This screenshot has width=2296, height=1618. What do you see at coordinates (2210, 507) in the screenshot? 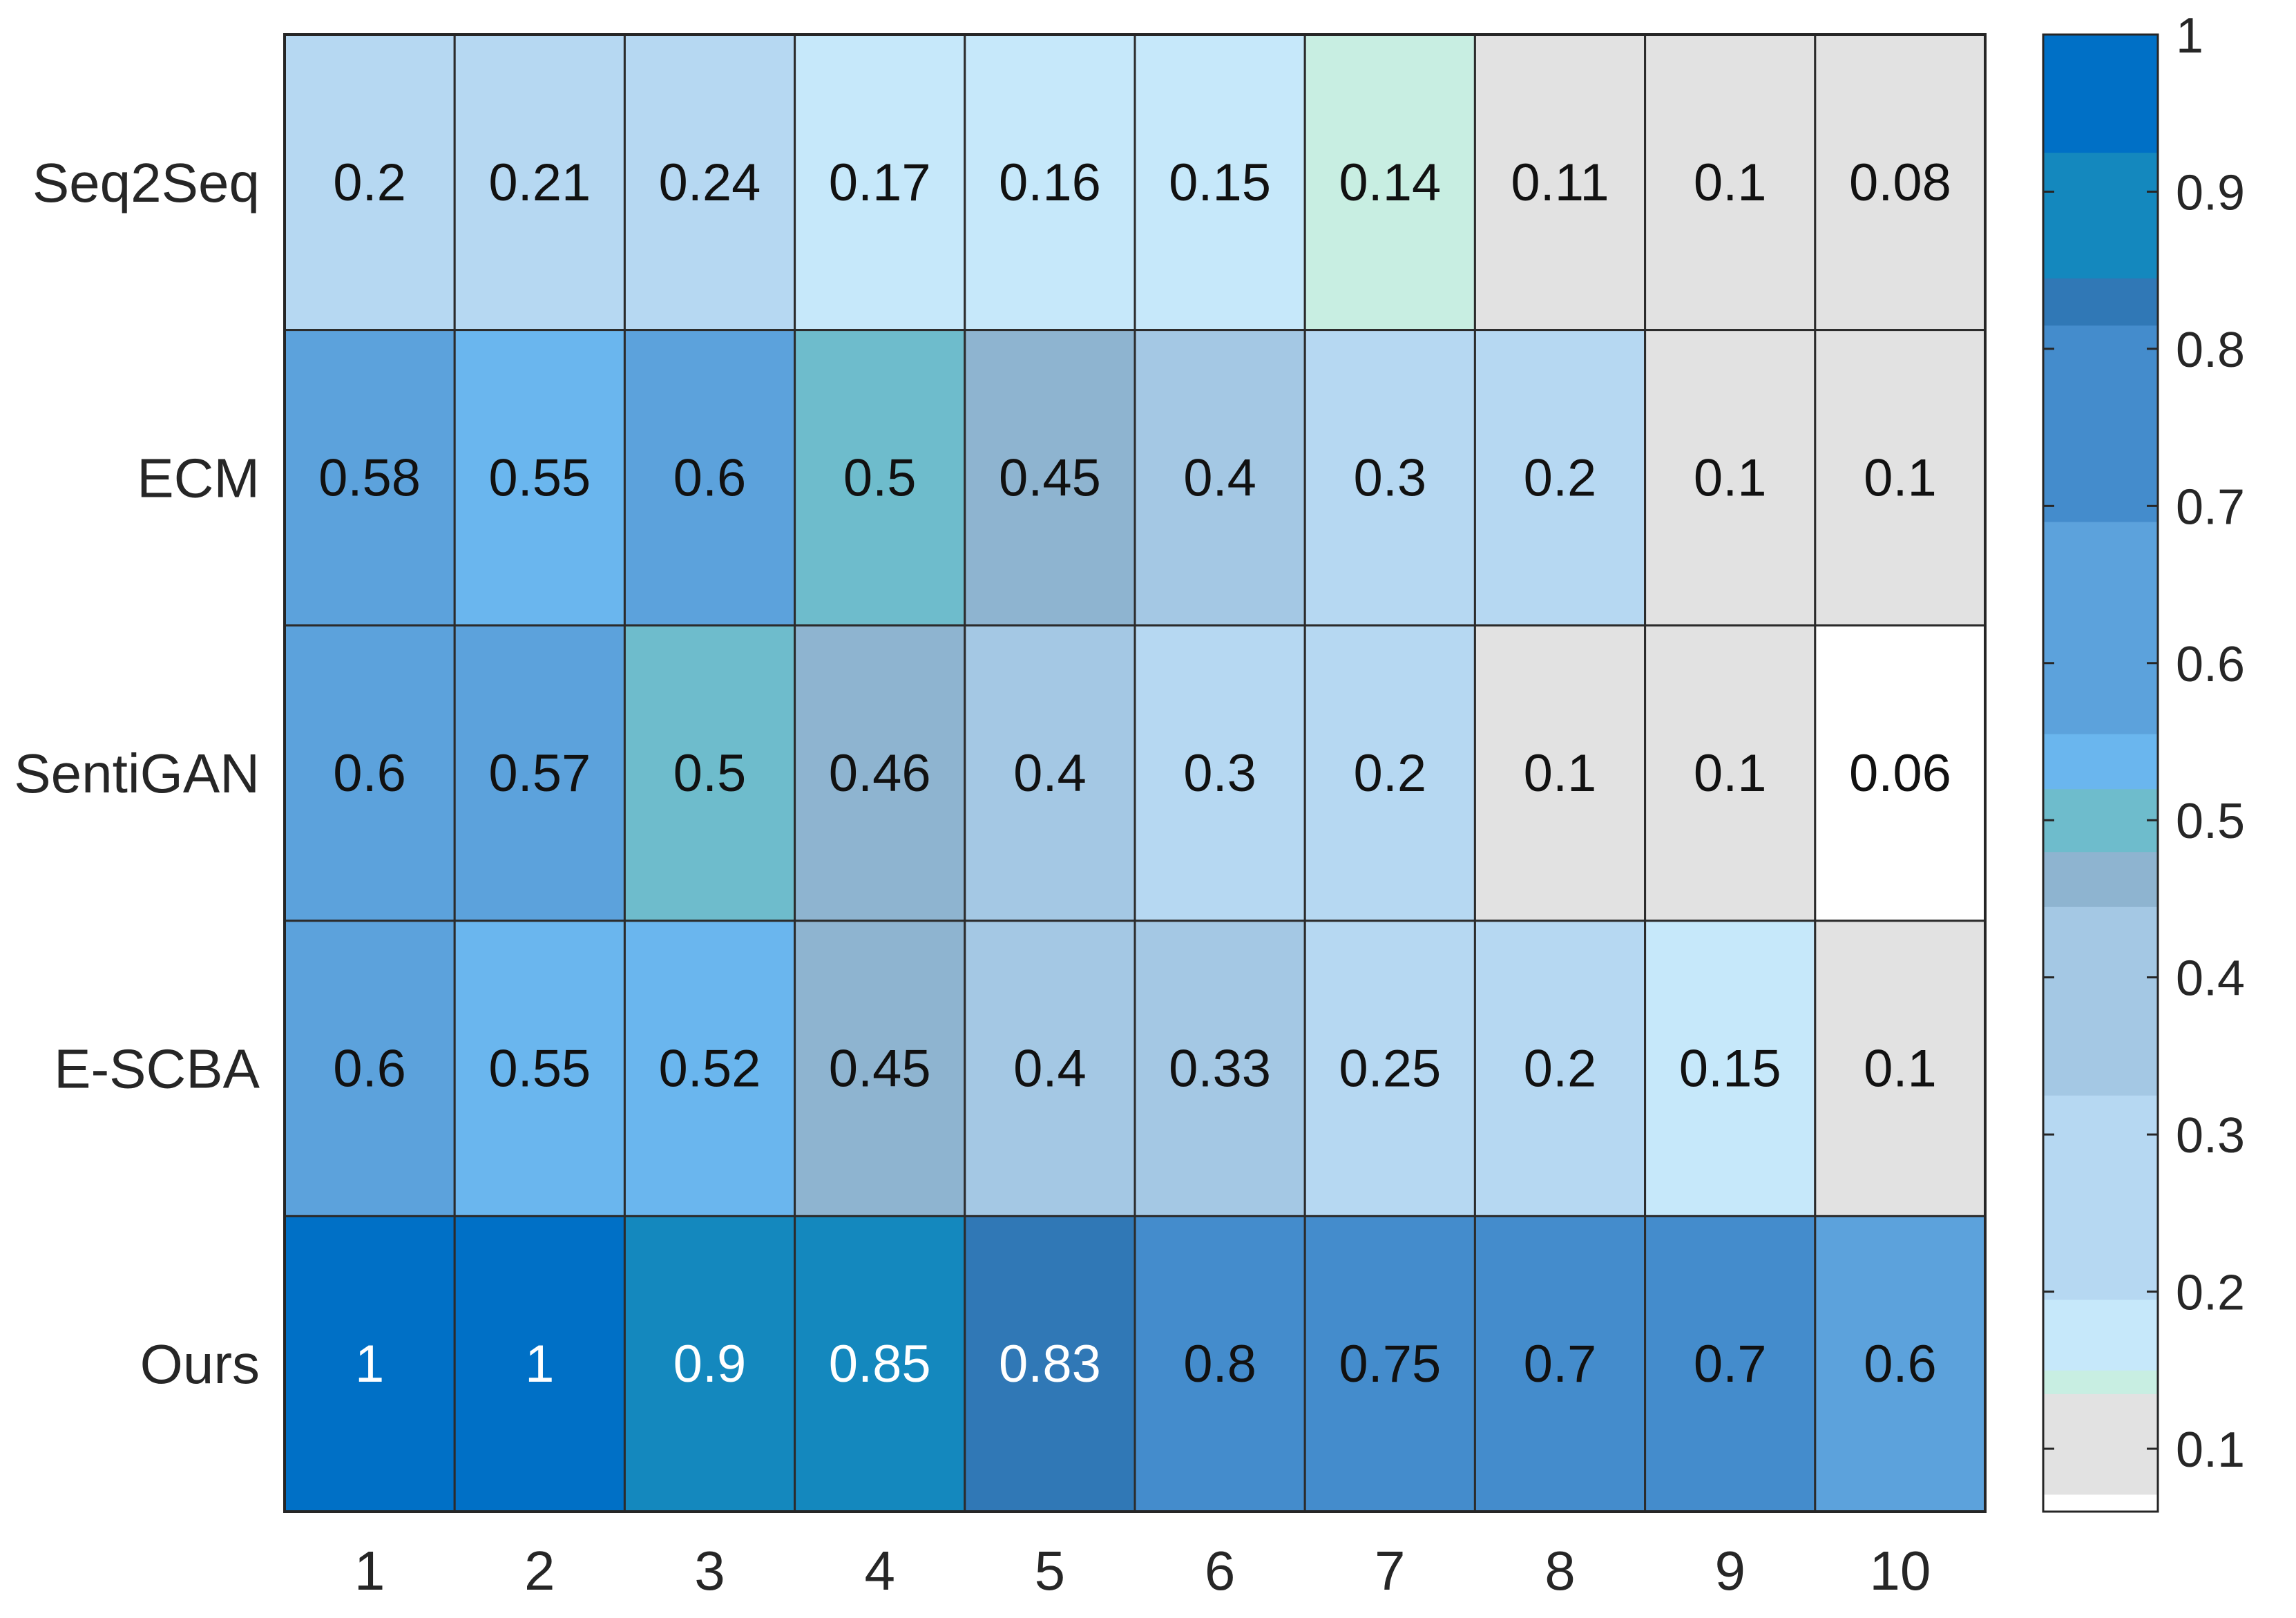
I see `colorbar-tick-label: 0.7` at bounding box center [2210, 507].